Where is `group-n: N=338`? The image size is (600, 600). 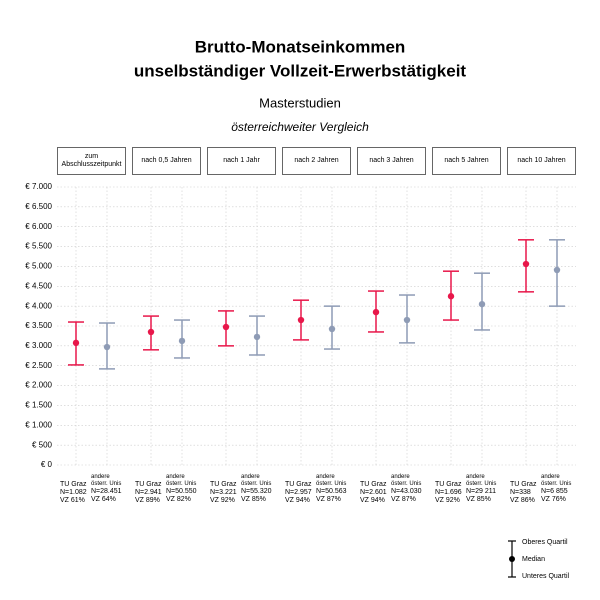
group-n: N=338 is located at coordinates (520, 492).